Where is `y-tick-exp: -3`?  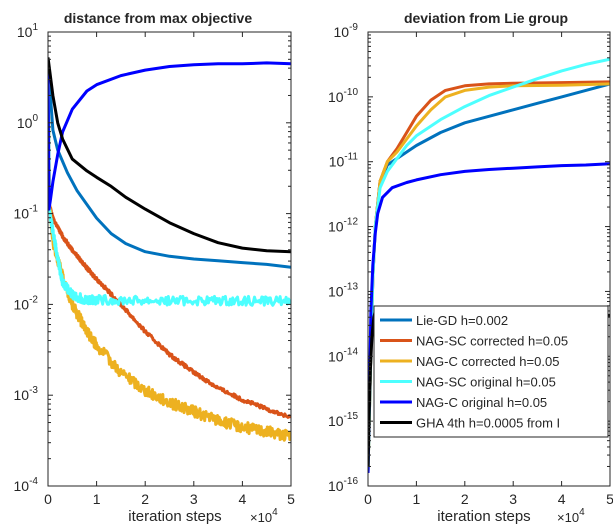 y-tick-exp: -3 is located at coordinates (33, 390).